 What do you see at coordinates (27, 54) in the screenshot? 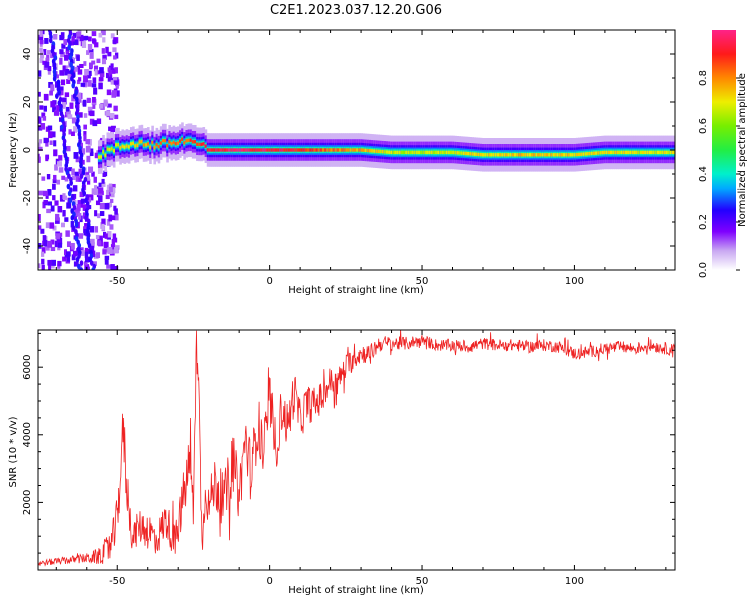
I see `y-tick-label: 40` at bounding box center [27, 54].